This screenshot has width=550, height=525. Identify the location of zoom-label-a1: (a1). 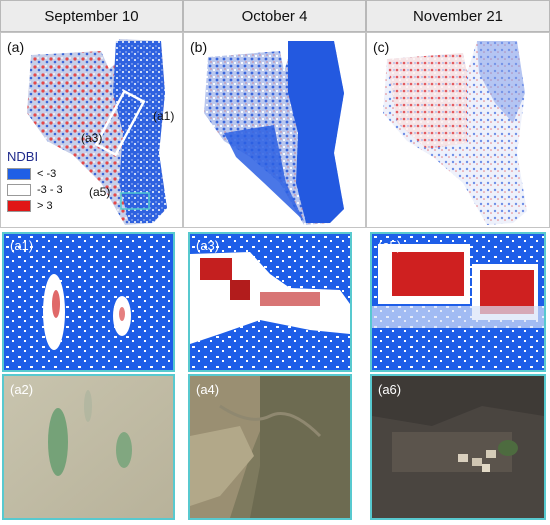
(22, 245).